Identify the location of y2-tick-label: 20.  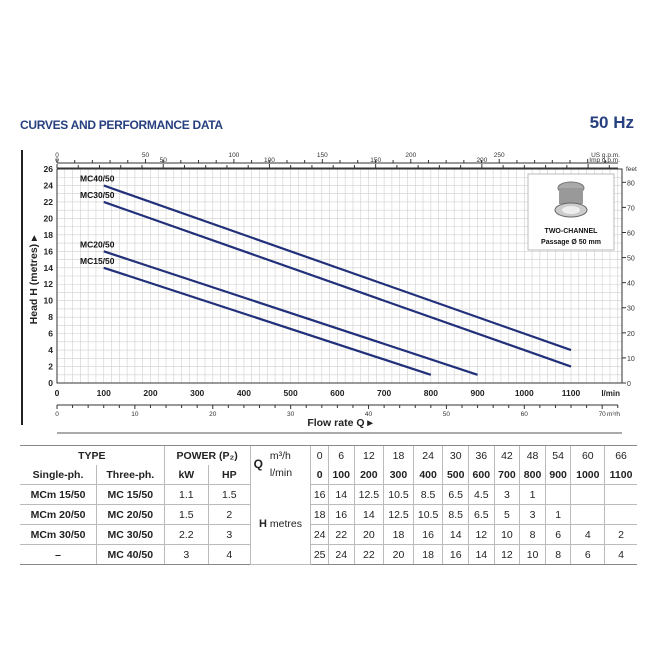
(631, 334).